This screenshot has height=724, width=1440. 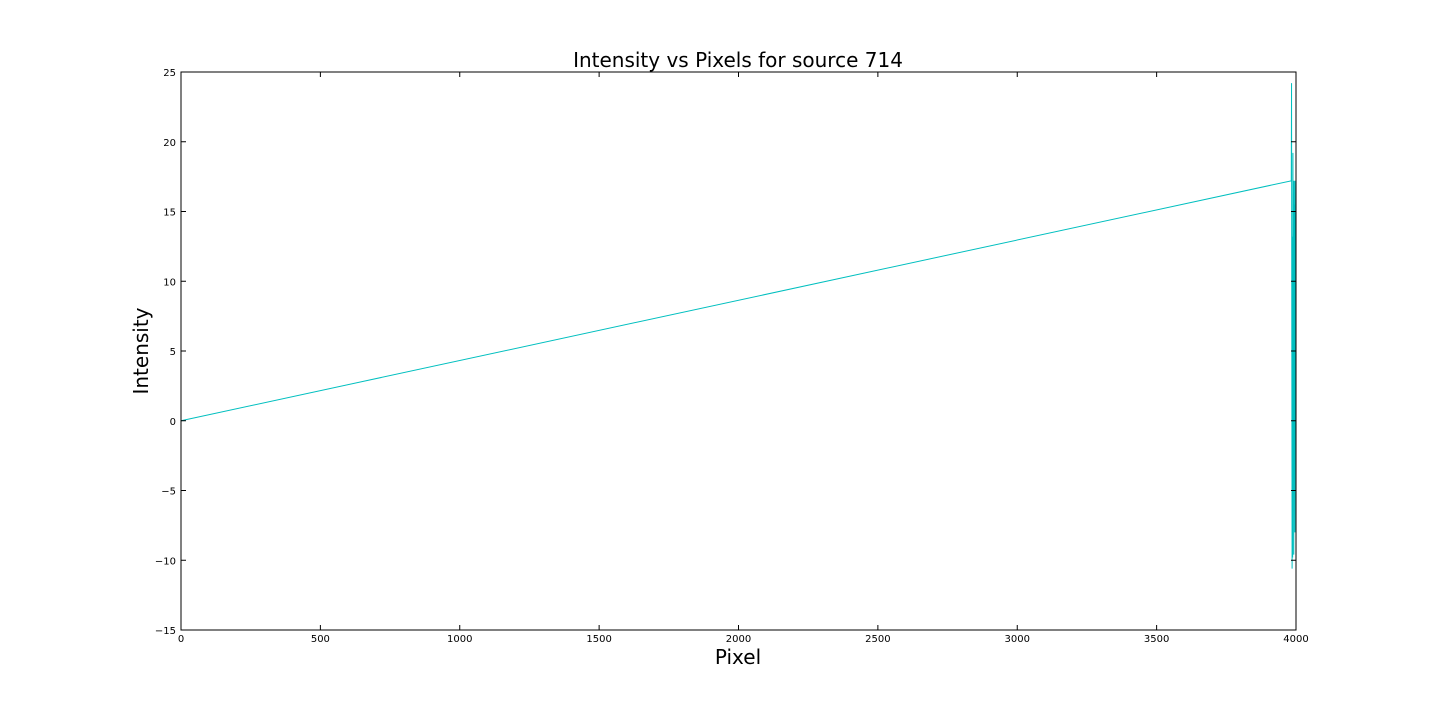 What do you see at coordinates (1295, 639) in the screenshot?
I see `x-tick-label: 4000` at bounding box center [1295, 639].